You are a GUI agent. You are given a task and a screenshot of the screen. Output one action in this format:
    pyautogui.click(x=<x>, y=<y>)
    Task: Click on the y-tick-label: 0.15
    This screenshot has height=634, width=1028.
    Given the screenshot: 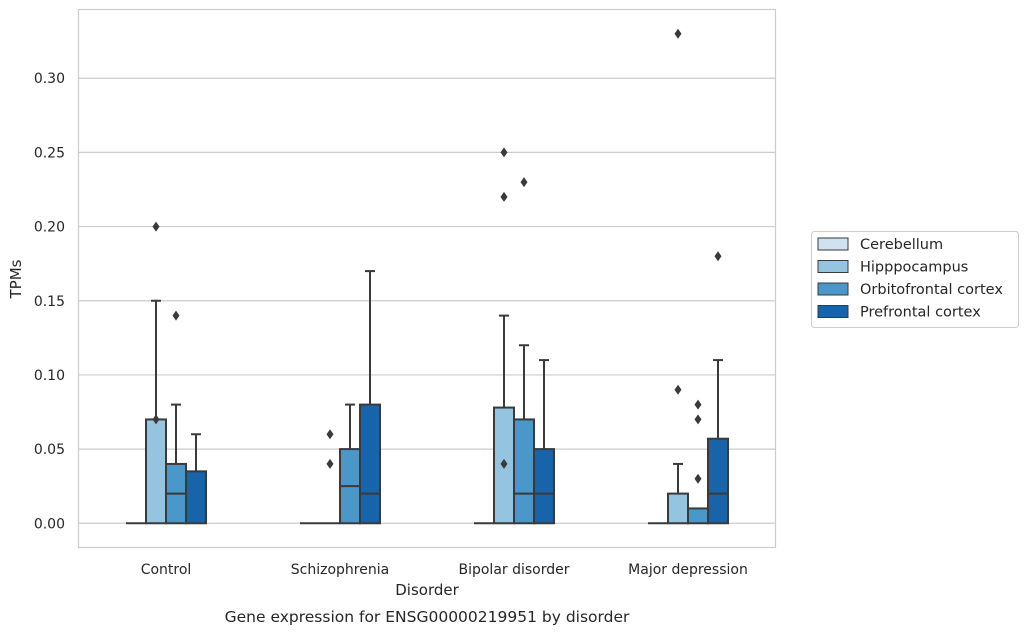 What is the action you would take?
    pyautogui.click(x=49, y=302)
    